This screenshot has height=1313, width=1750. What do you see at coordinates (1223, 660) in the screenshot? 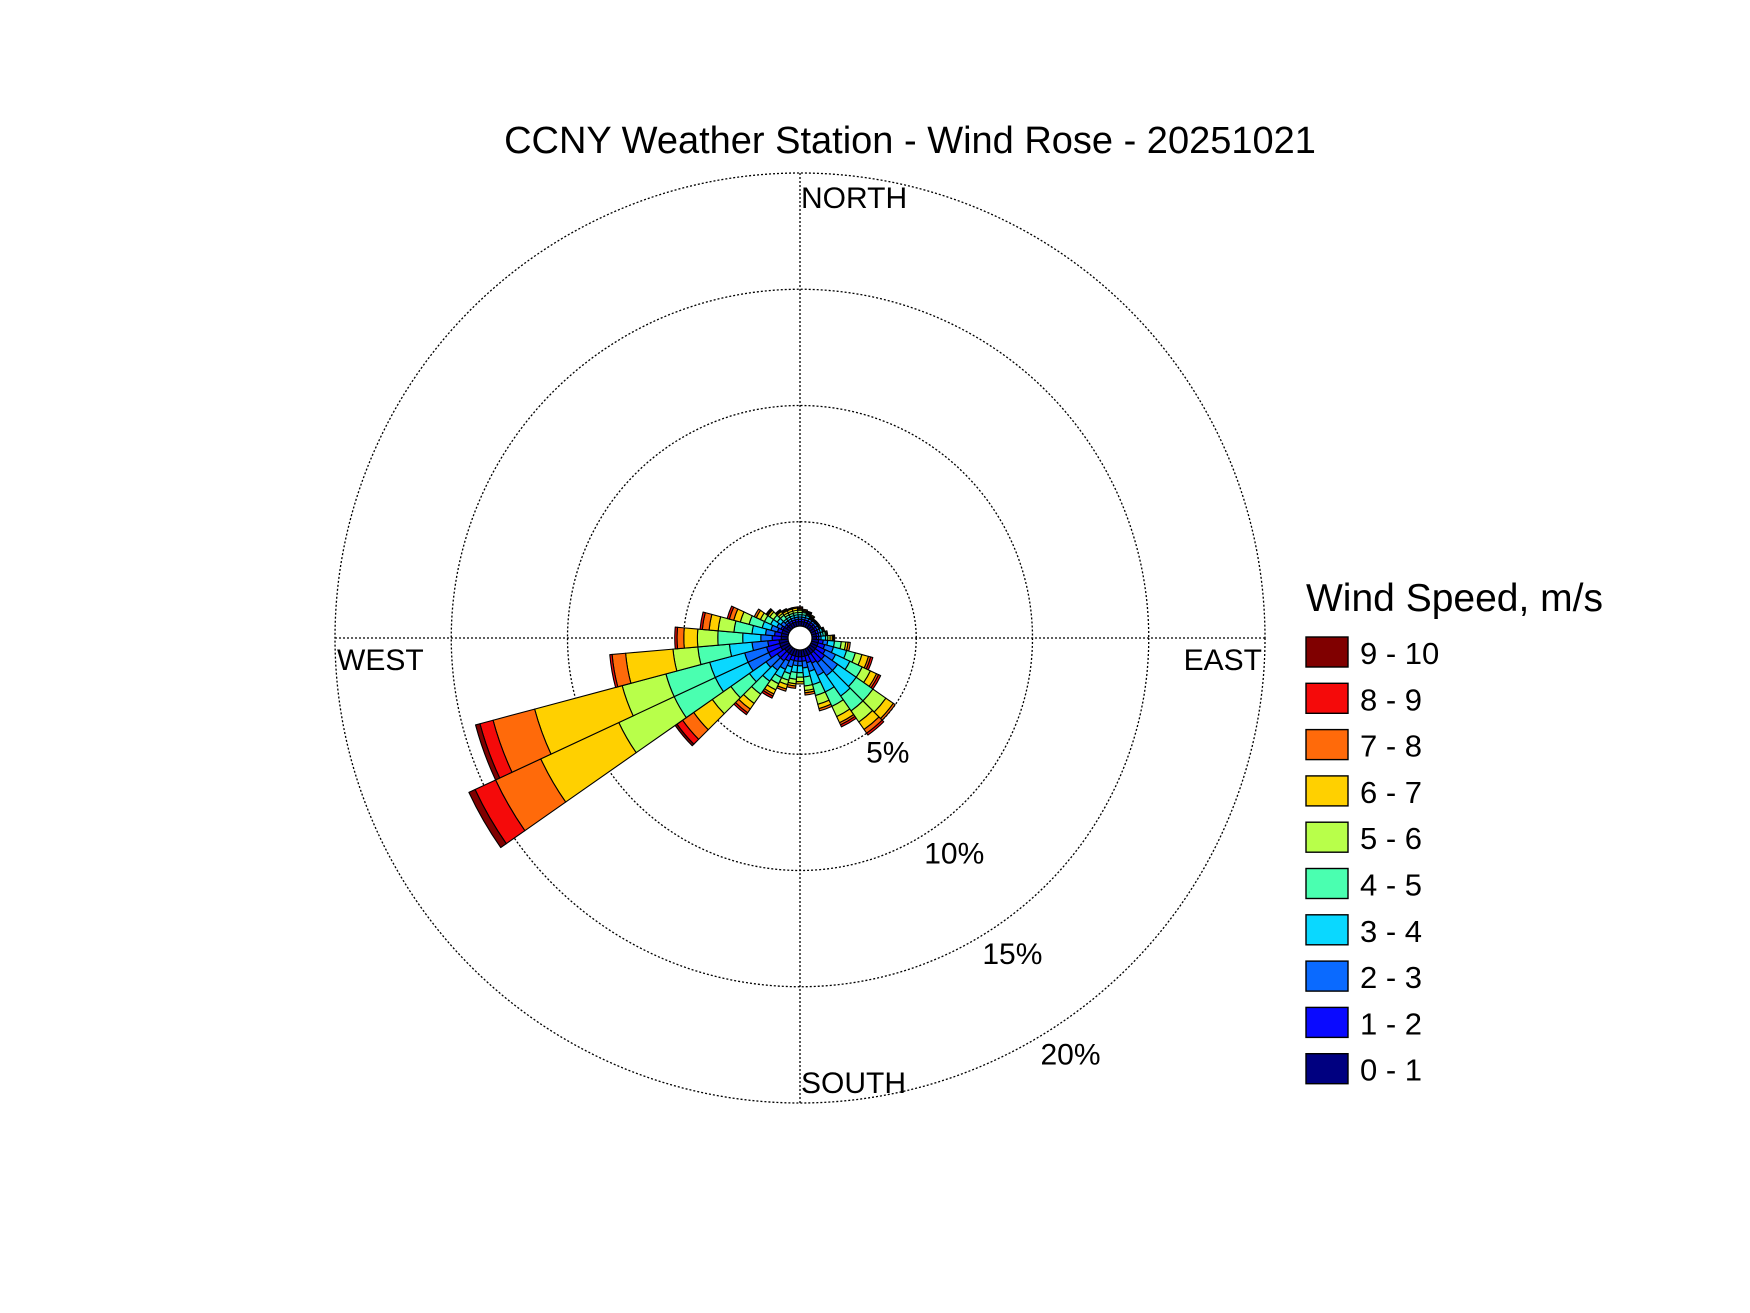
I see `compass-east: EAST` at bounding box center [1223, 660].